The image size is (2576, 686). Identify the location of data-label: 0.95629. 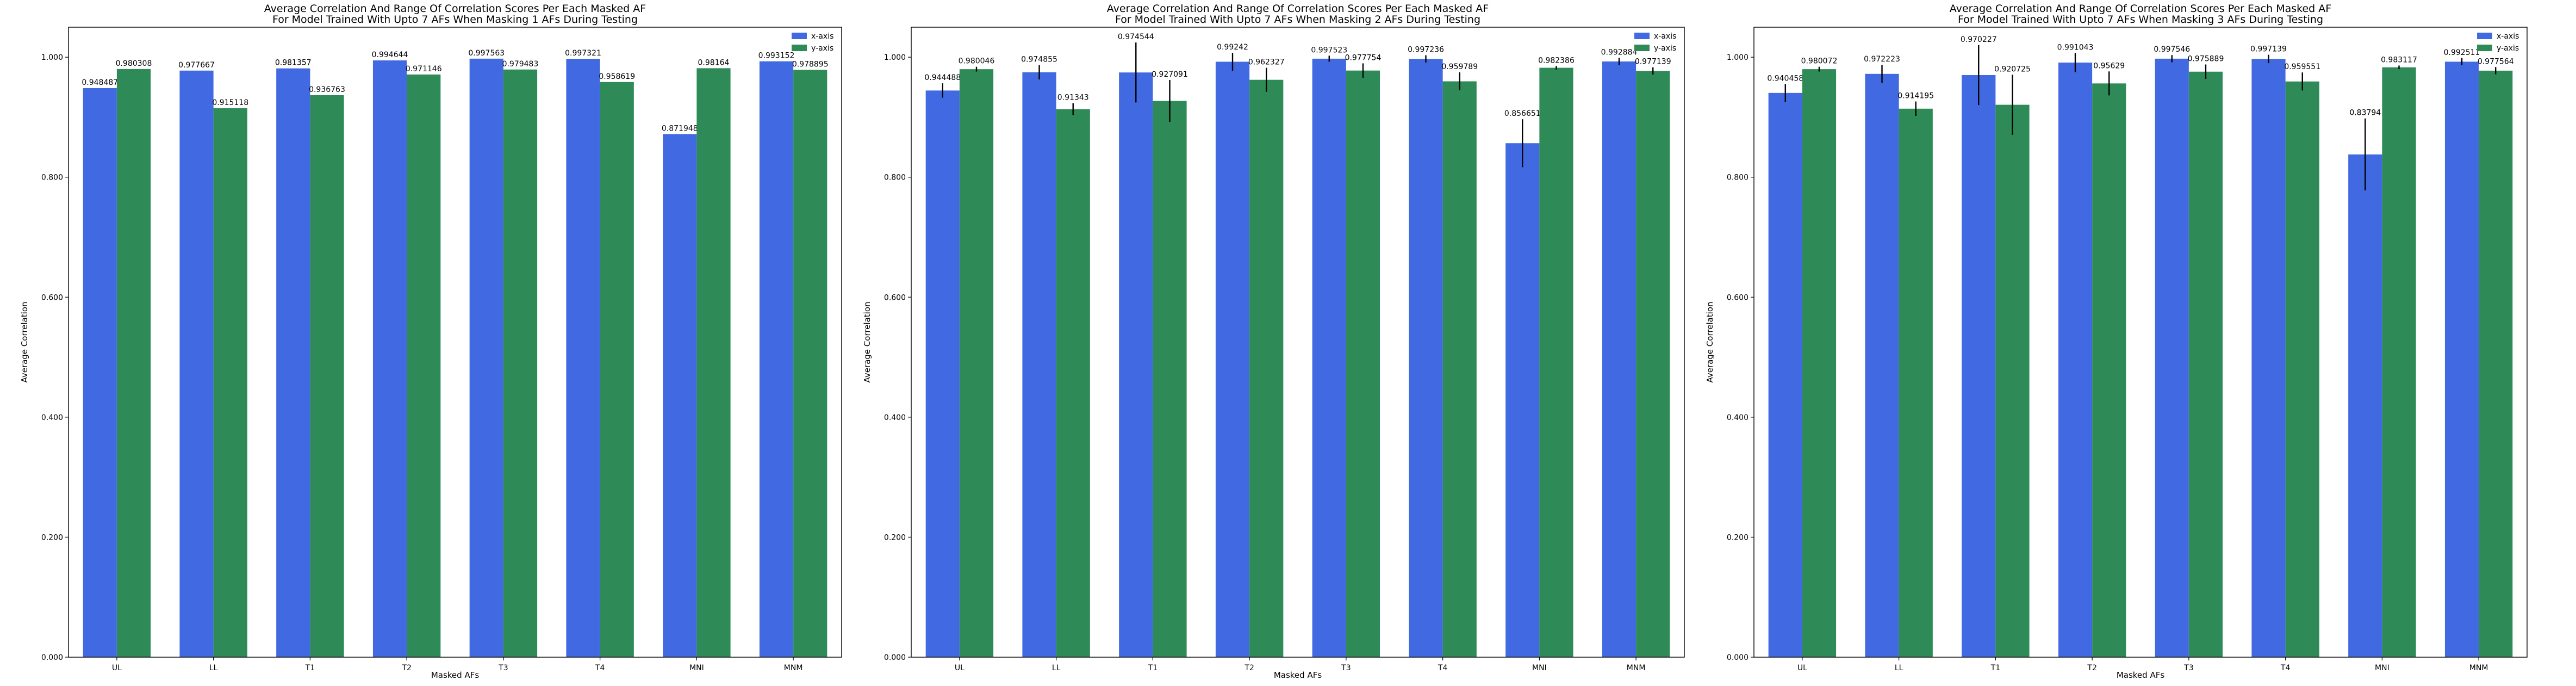
(2109, 65).